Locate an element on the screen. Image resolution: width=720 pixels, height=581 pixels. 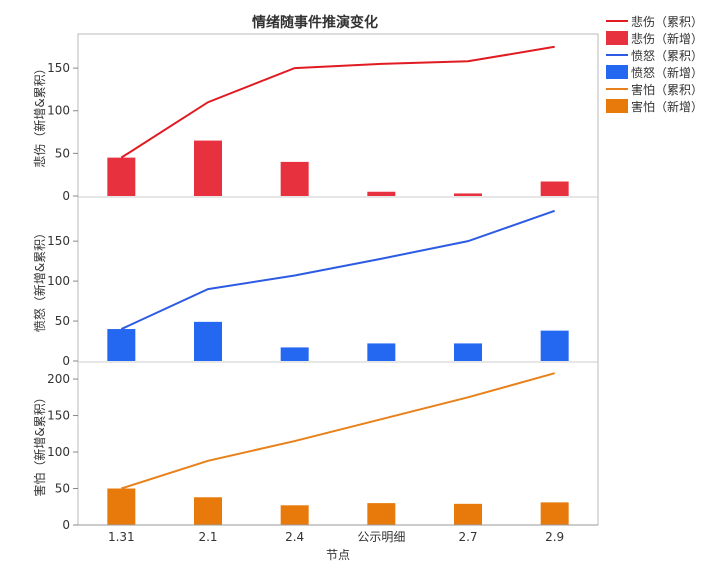
y-axis-label: 悲伤（新增&累积） is located at coordinates (39, 114).